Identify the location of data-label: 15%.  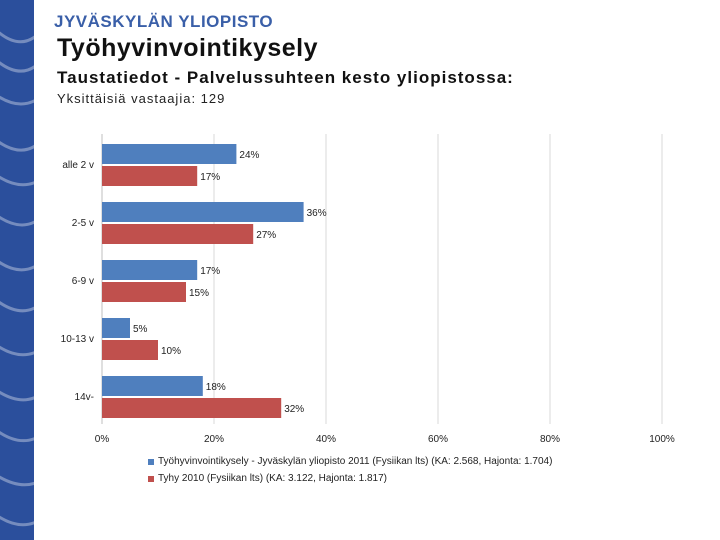
(199, 293).